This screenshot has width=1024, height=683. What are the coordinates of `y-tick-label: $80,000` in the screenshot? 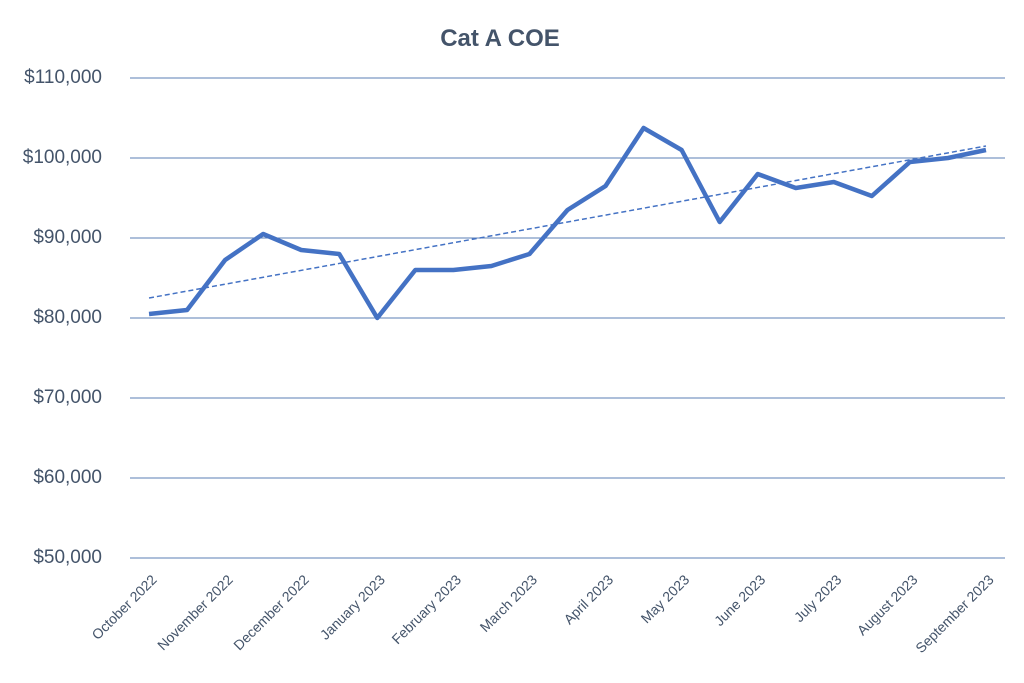 It's located at (67, 317).